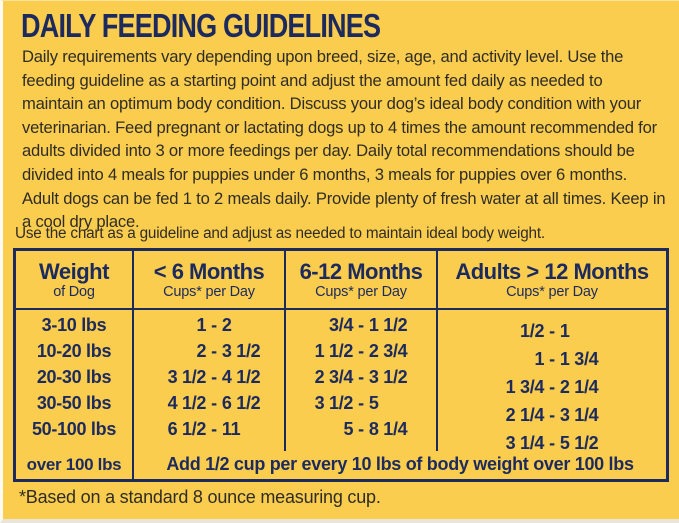  I want to click on header-adults-sub: Cups* per Day, so click(552, 292).